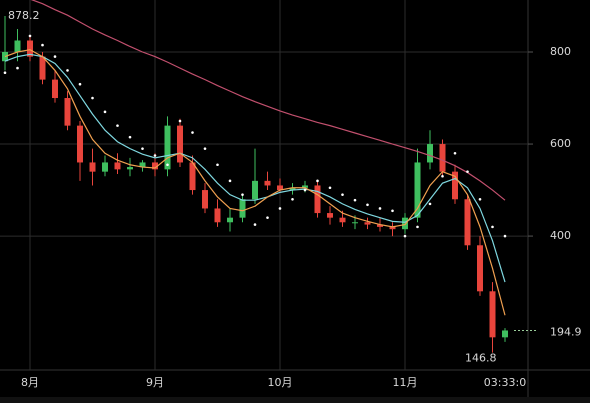 The width and height of the screenshot is (590, 403). Describe the element at coordinates (566, 331) in the screenshot. I see `last-price-label: 194.9` at that location.